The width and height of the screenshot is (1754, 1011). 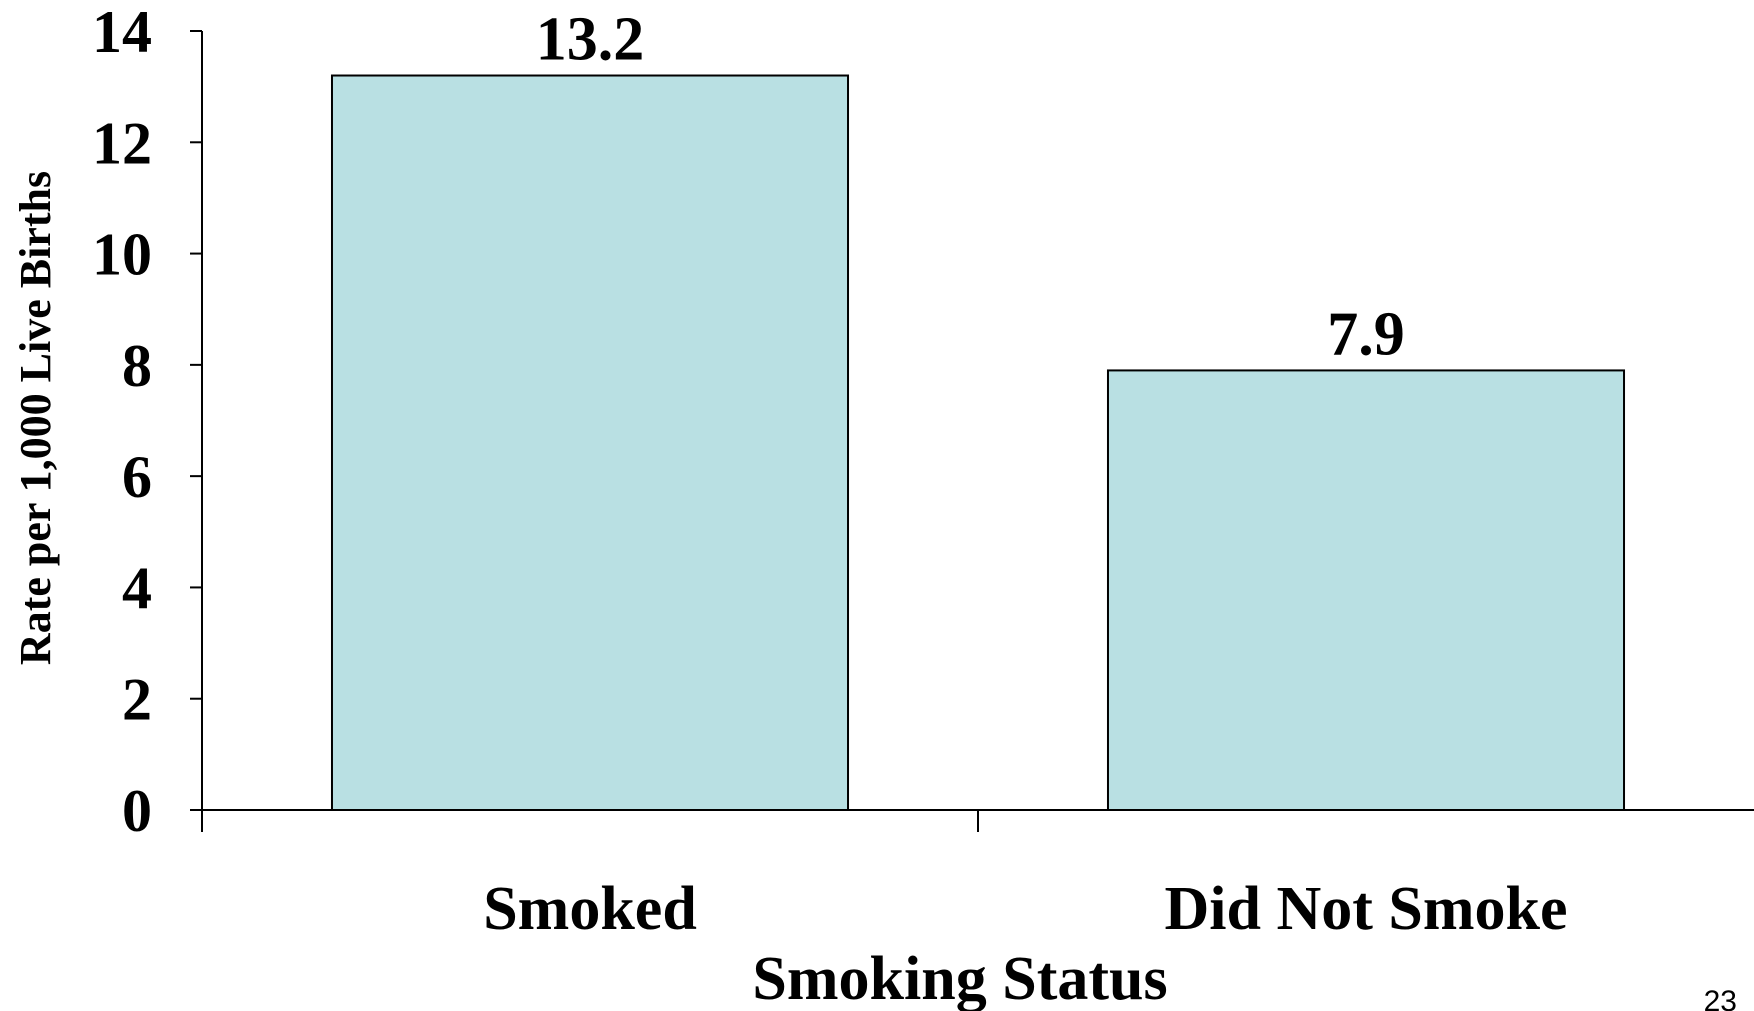 What do you see at coordinates (122, 255) in the screenshot?
I see `y-tick-label: 10` at bounding box center [122, 255].